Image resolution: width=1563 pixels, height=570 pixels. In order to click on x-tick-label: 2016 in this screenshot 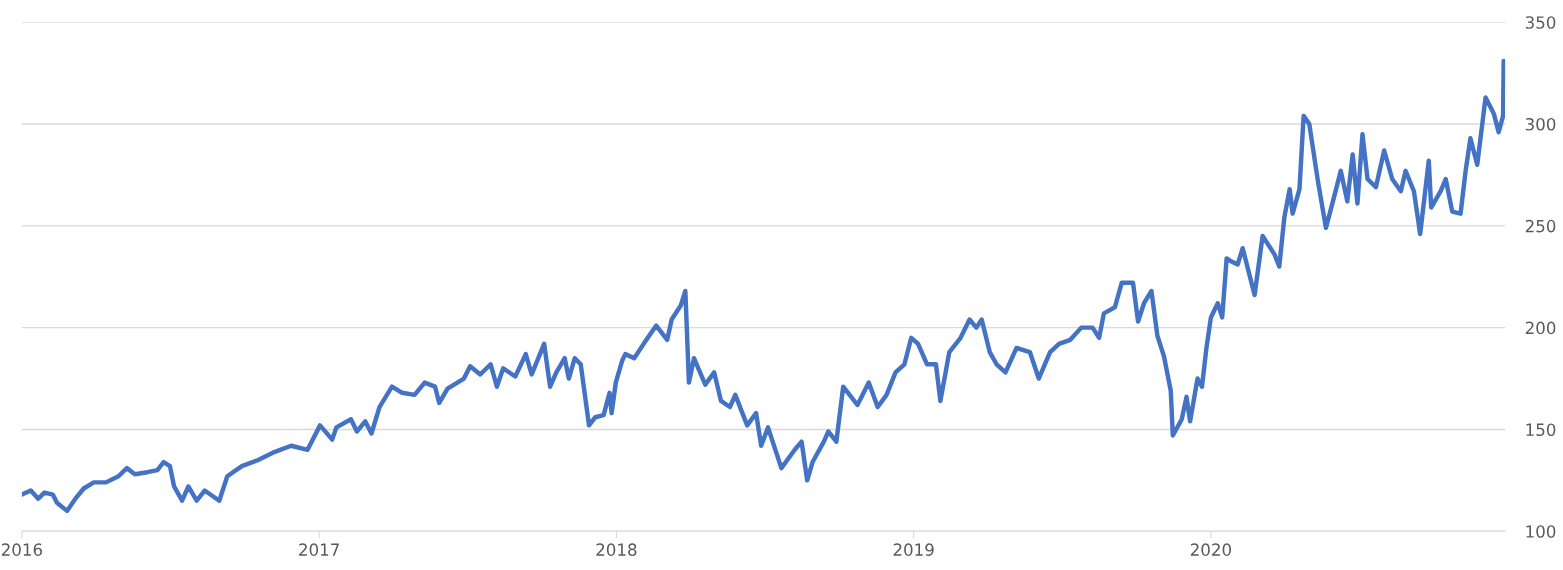, I will do `click(22, 549)`.